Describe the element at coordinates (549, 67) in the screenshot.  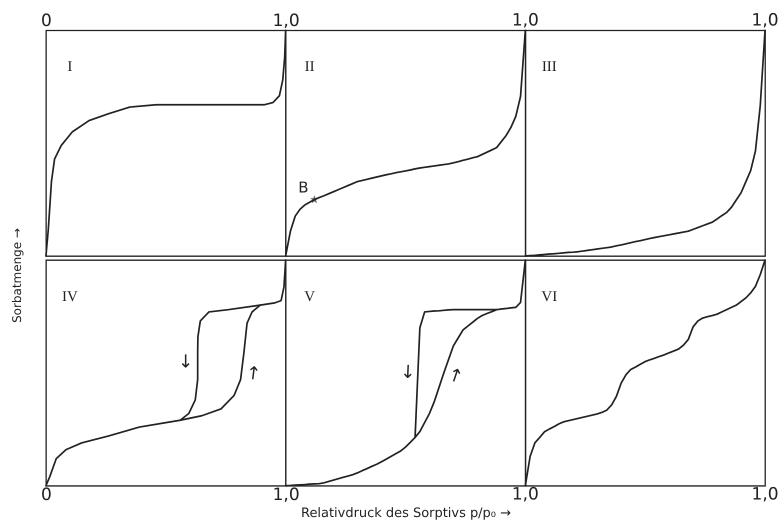
I see `text: III` at that location.